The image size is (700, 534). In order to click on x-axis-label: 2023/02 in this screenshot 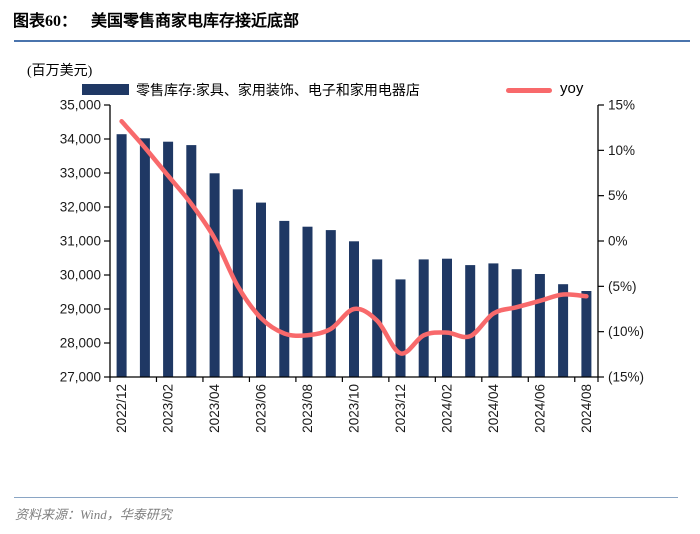, I will do `click(168, 408)`.